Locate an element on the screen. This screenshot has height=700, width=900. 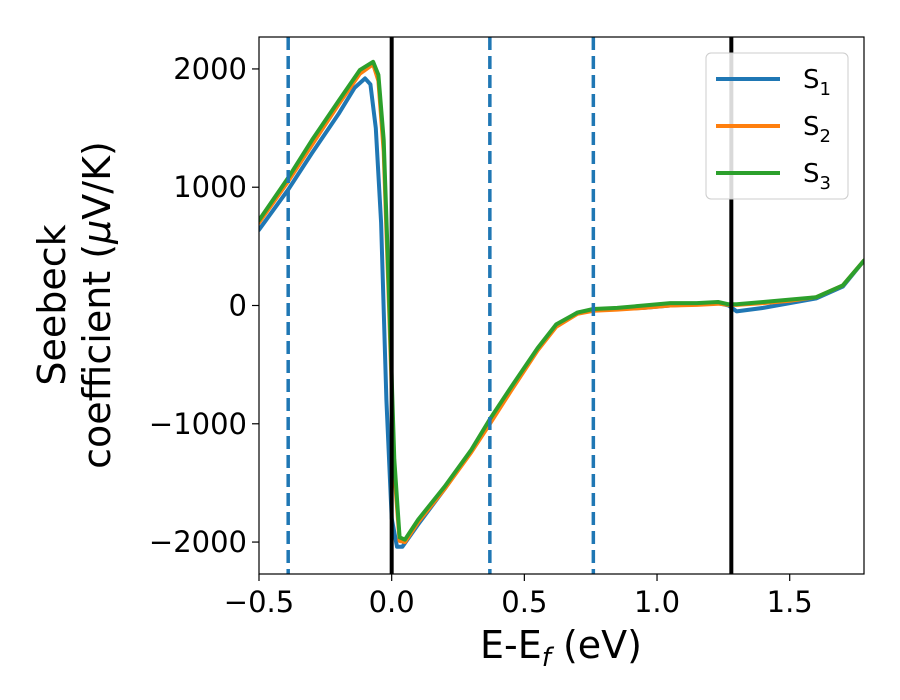
y-tick-label: −1000 is located at coordinates (198, 424).